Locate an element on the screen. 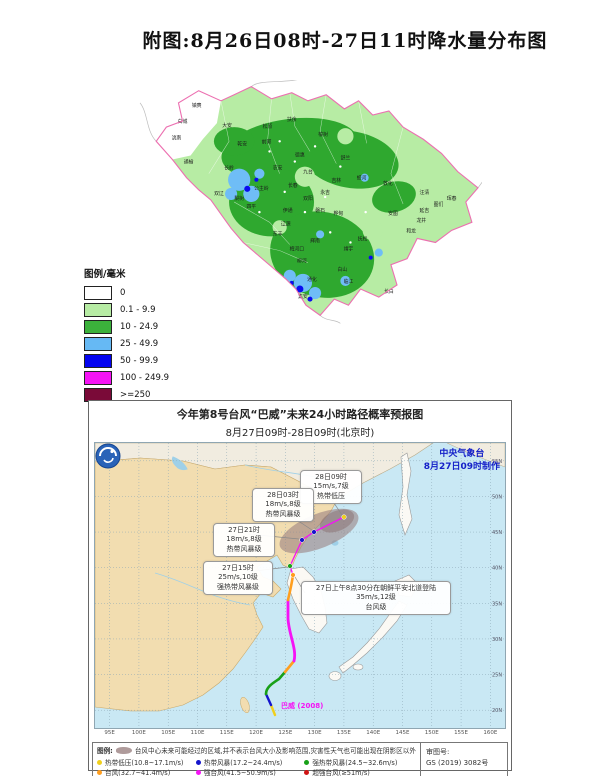 This screenshot has width=600, height=776. review-label: 审图号: is located at coordinates (437, 752).